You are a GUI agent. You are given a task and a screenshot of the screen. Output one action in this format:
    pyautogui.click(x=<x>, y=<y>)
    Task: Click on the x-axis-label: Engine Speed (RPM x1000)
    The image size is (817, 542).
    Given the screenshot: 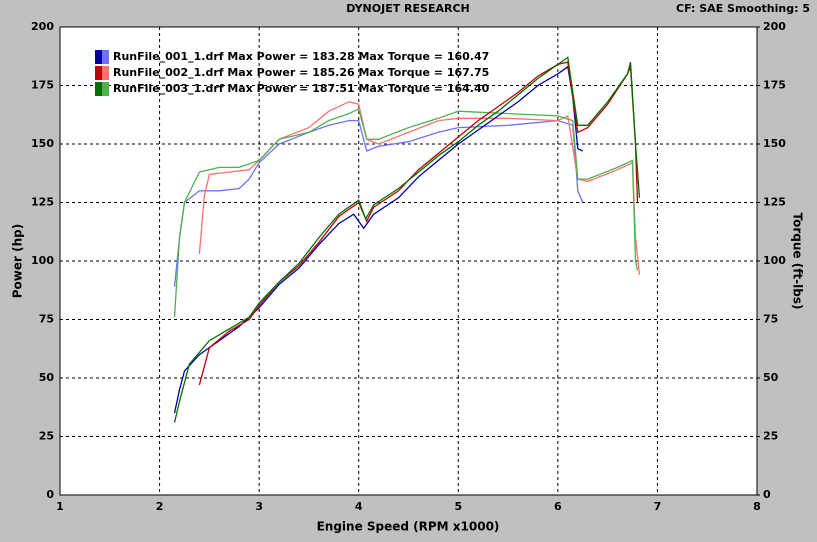 What is the action you would take?
    pyautogui.click(x=408, y=527)
    